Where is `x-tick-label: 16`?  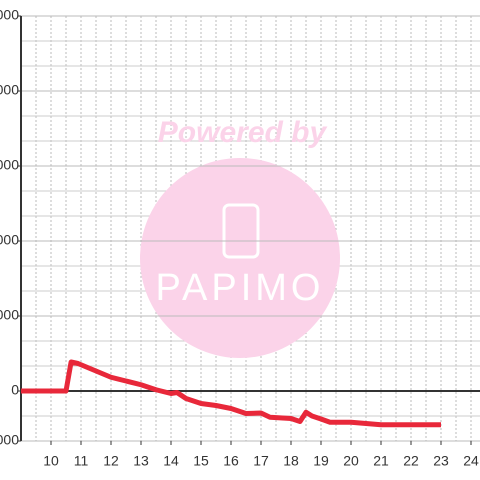
x-tick-label: 16 is located at coordinates (231, 461).